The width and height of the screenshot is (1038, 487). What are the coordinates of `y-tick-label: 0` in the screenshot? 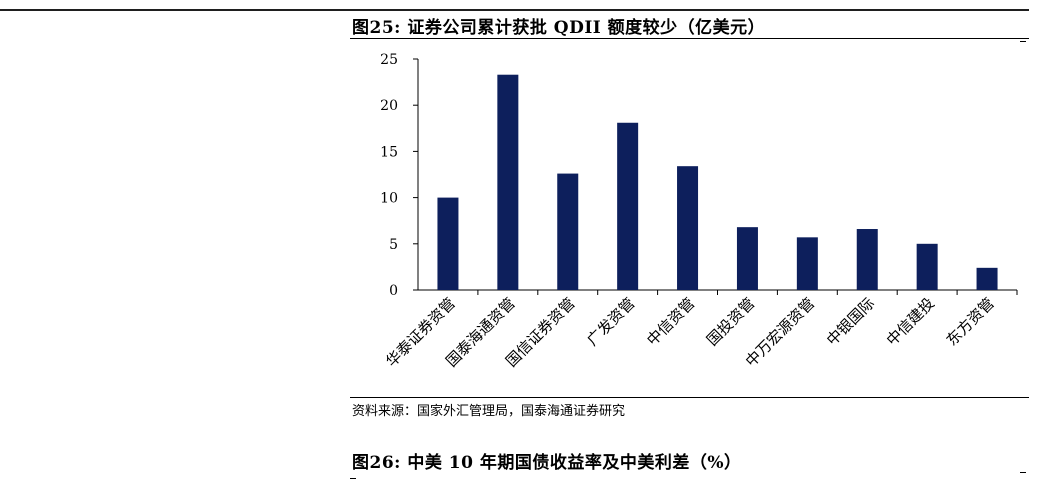 It's located at (393, 291).